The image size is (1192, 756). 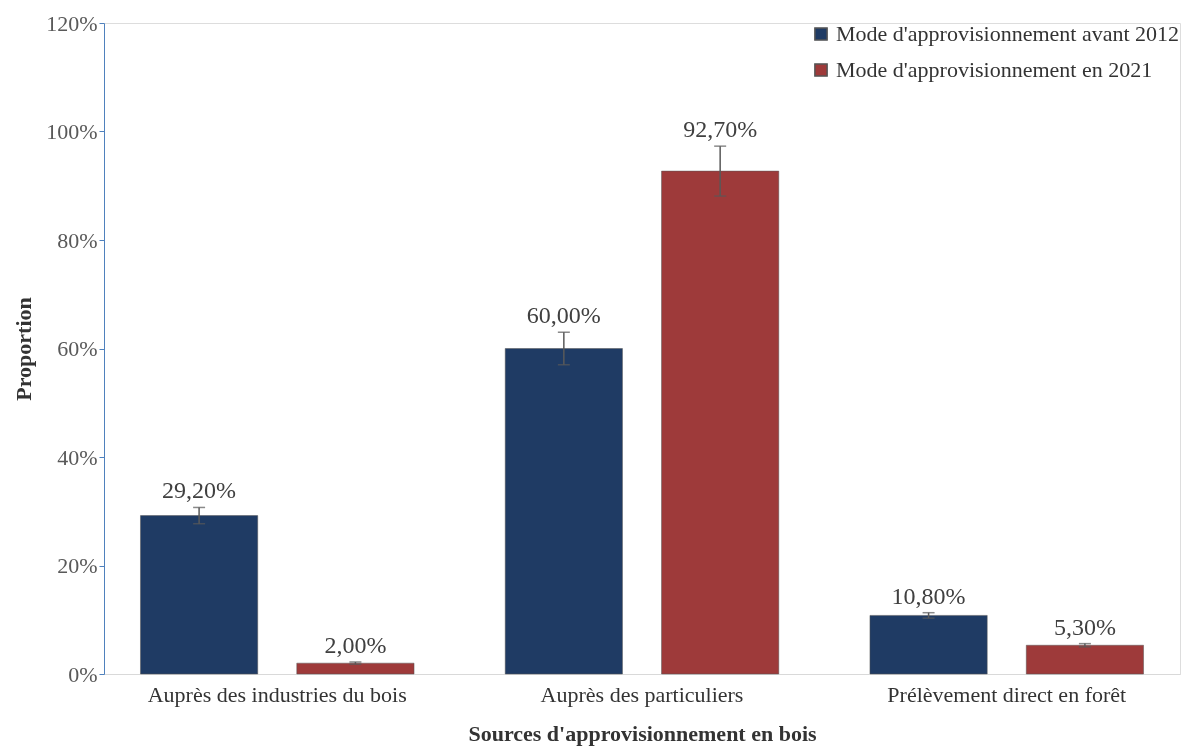 What do you see at coordinates (720, 129) in the screenshot?
I see `data-label: 92,70%` at bounding box center [720, 129].